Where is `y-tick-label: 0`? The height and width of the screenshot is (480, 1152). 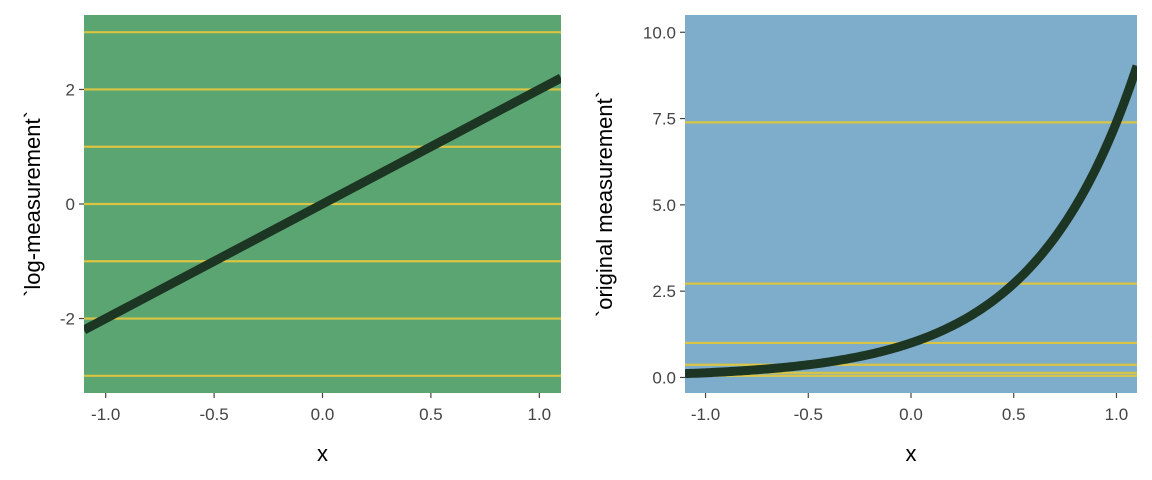
y-tick-label: 0 is located at coordinates (70, 204).